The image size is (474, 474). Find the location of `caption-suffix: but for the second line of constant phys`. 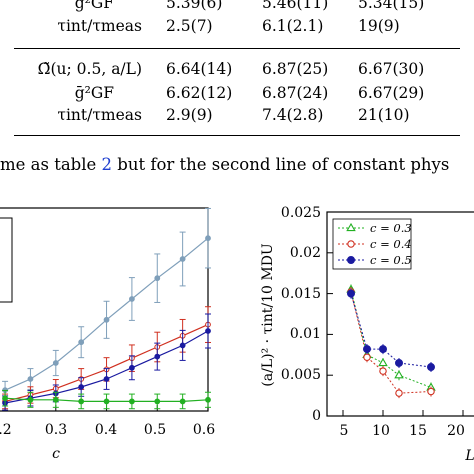

caption-suffix: but for the second line of constant phys is located at coordinates (281, 164).